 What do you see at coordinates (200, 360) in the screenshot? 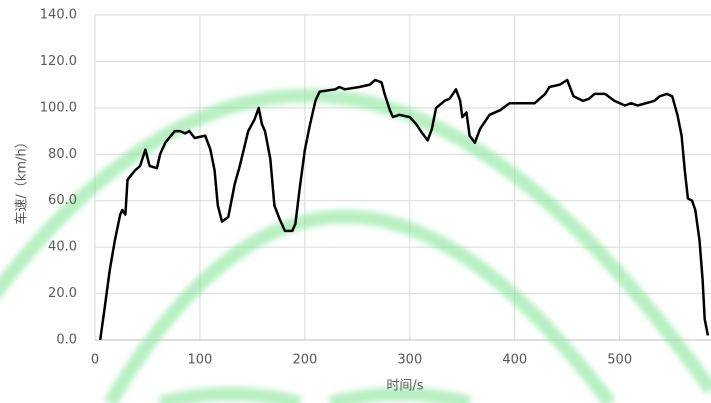
I see `x-tick-label: 100` at bounding box center [200, 360].